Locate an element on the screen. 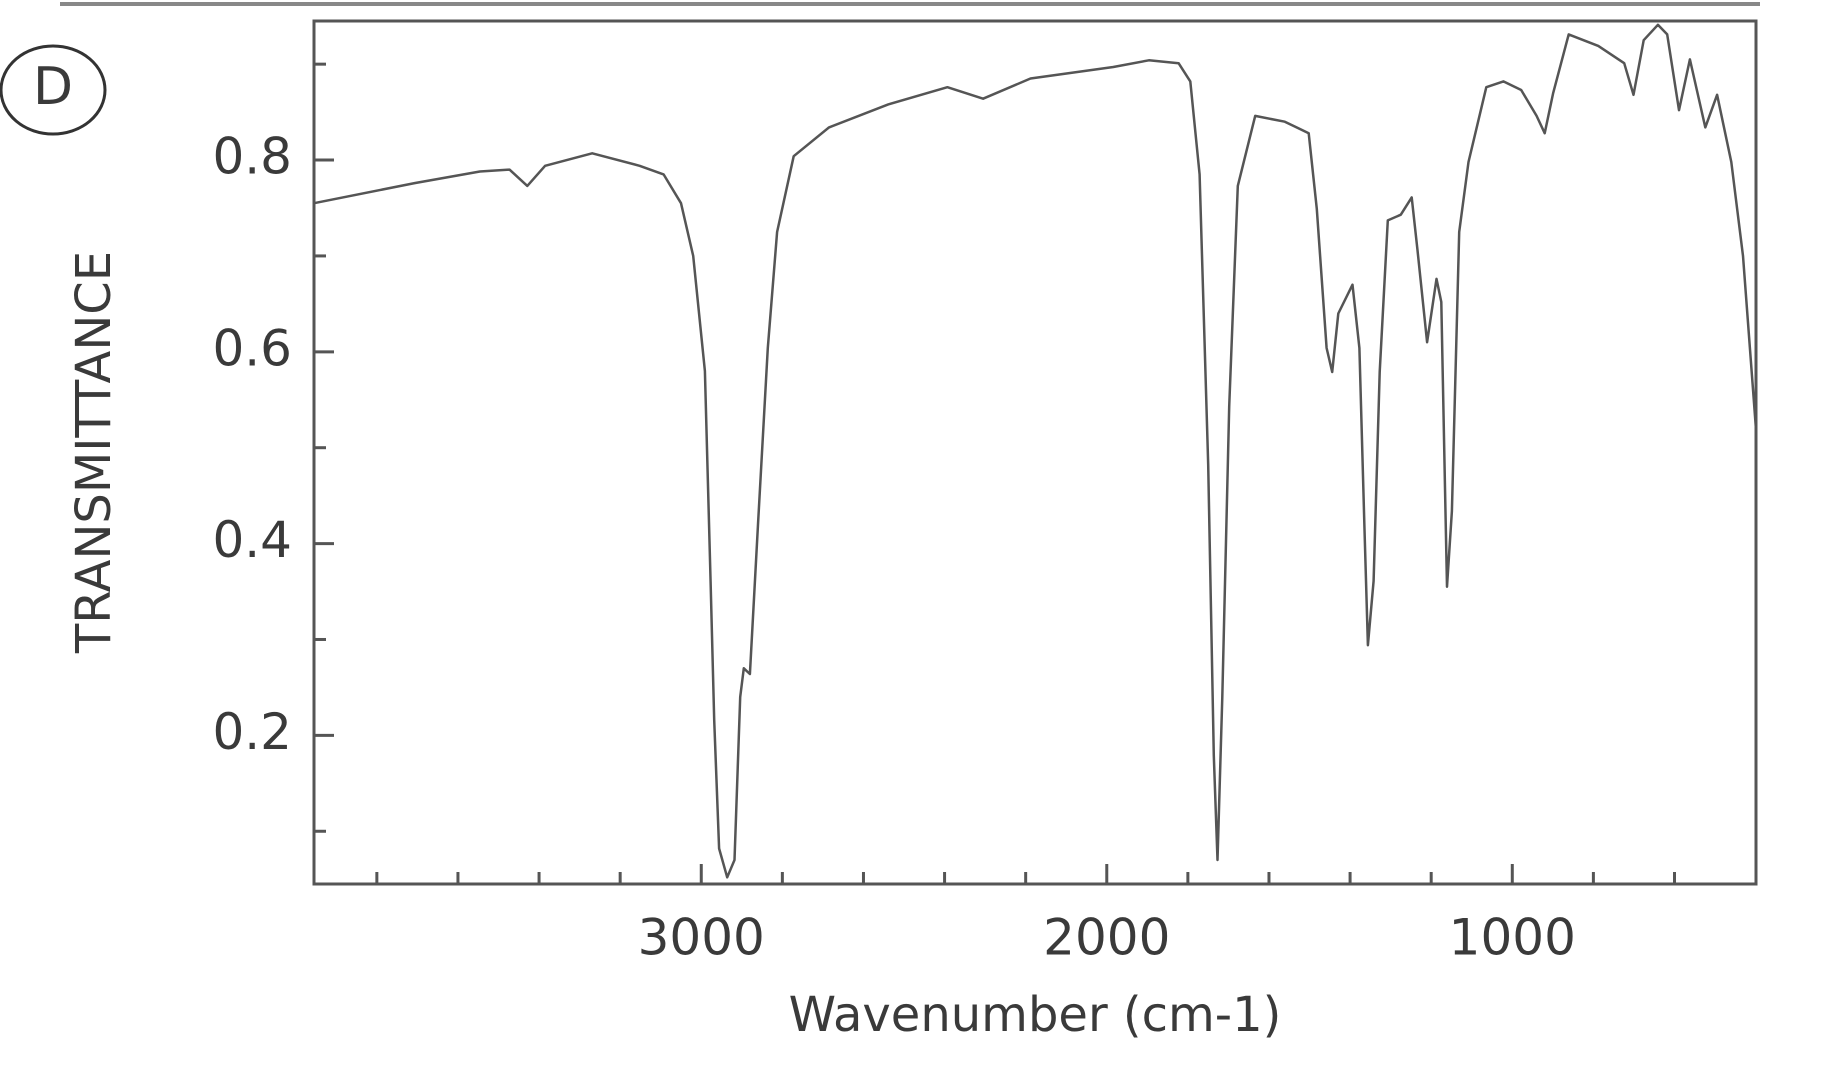 Image resolution: width=1830 pixels, height=1080 pixels. y-axis-title: TRANSMITTANCE is located at coordinates (94, 452).